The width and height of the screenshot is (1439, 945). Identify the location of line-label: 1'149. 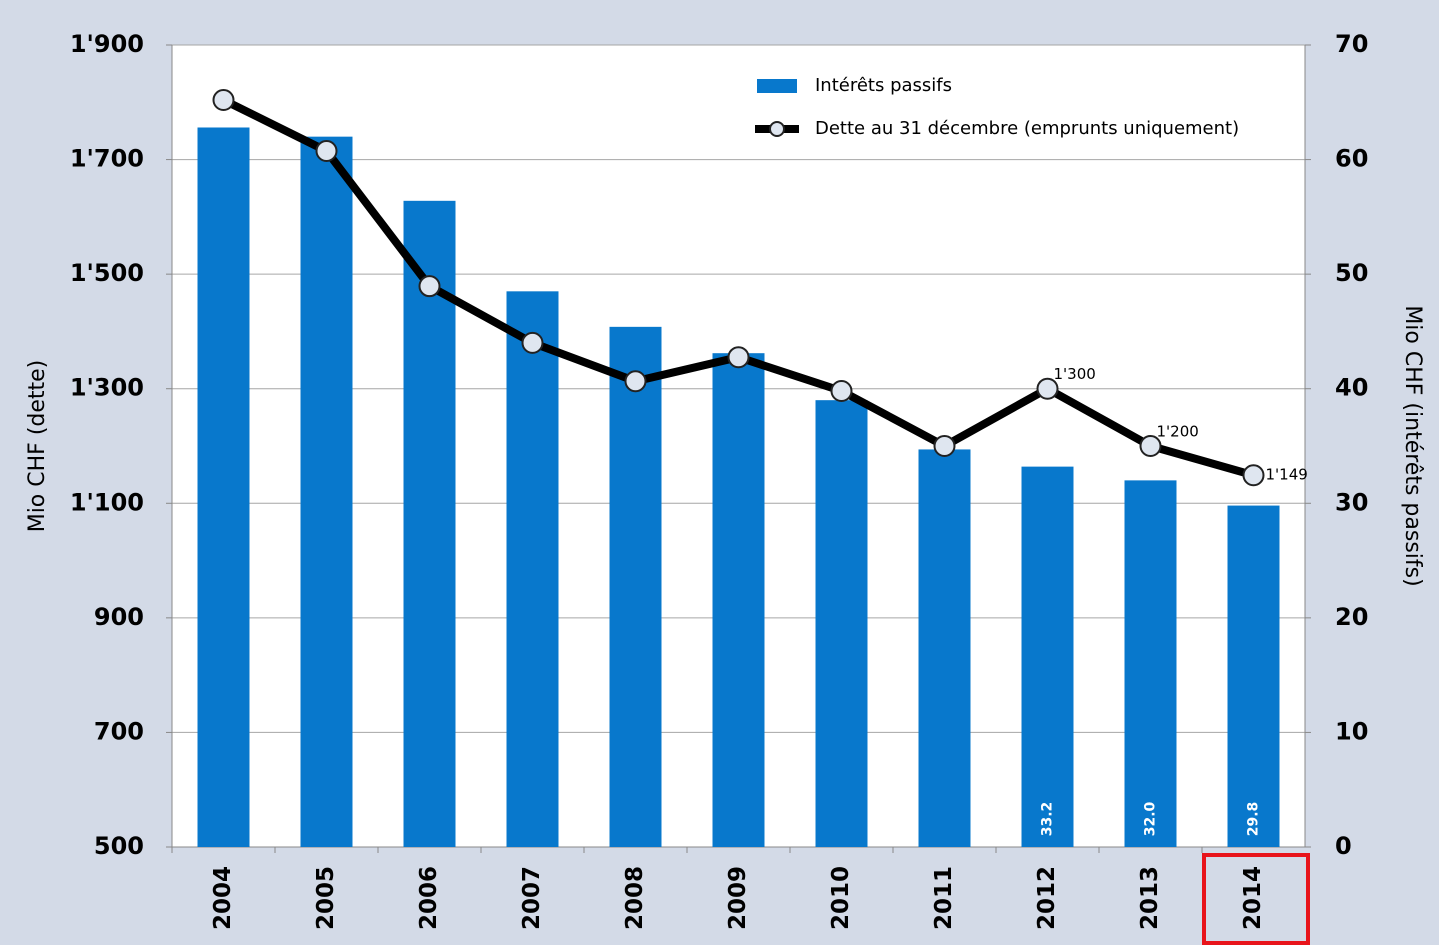
(1287, 475).